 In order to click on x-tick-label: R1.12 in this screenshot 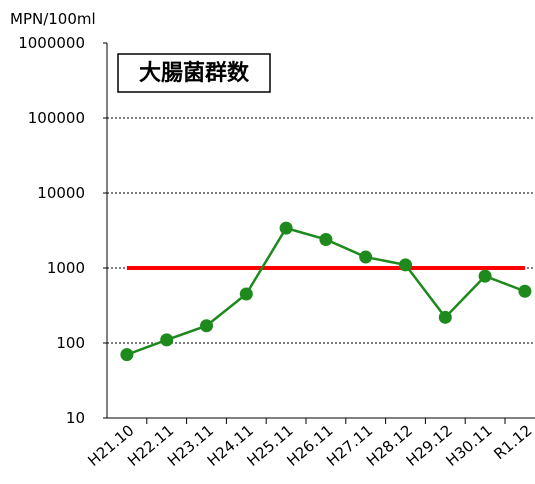, I will do `click(512, 442)`.